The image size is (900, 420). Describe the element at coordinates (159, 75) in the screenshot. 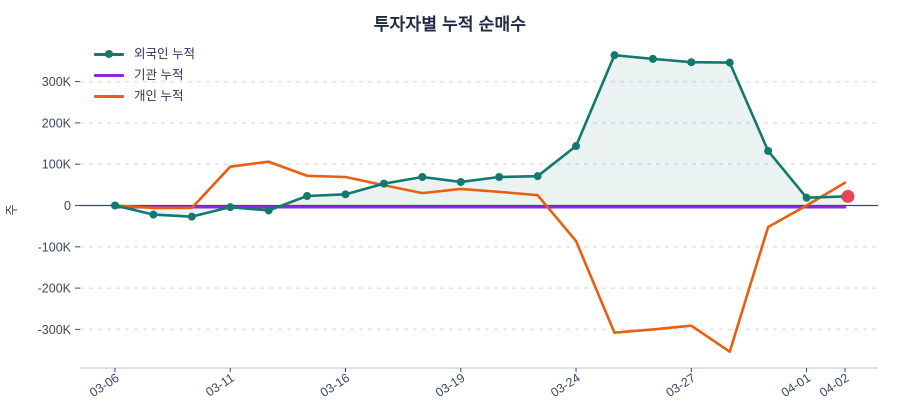

I see `legend-label-institution: 기관 누적` at that location.